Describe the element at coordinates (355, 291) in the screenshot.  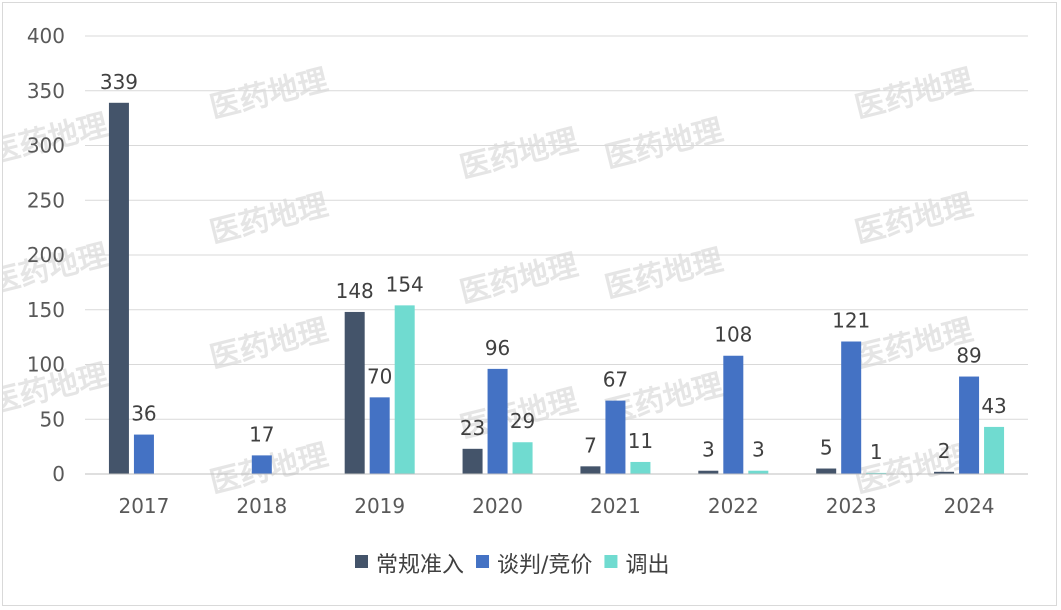
I see `data-label: 148` at that location.